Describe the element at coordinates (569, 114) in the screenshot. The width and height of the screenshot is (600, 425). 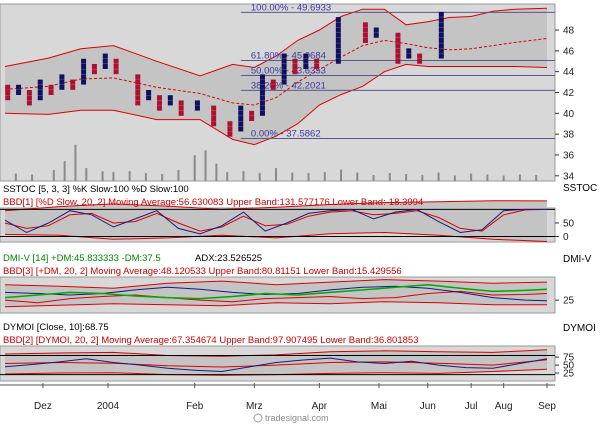
I see `price-y-tick-label: 40` at that location.